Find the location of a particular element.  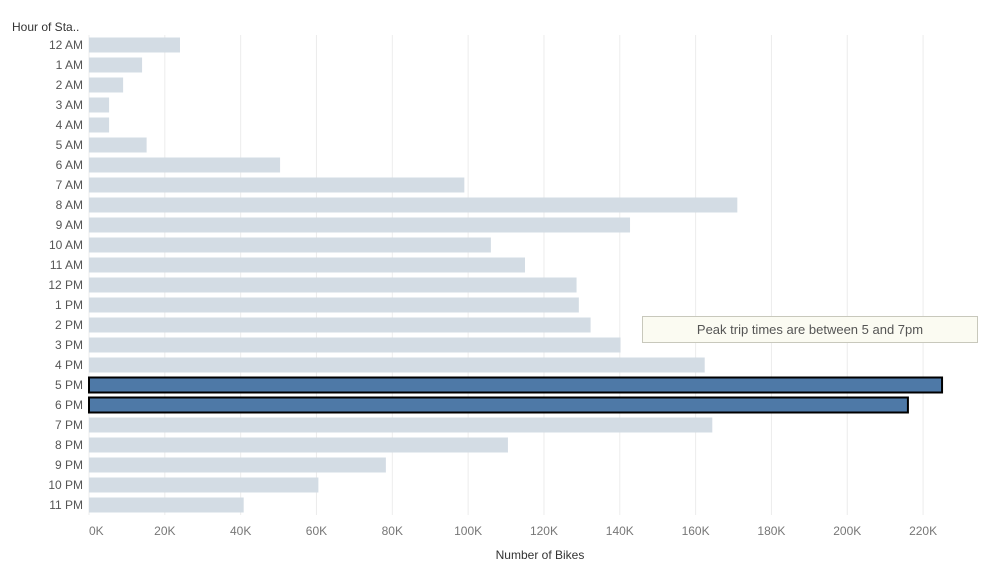

bar-7-am is located at coordinates (277, 185).